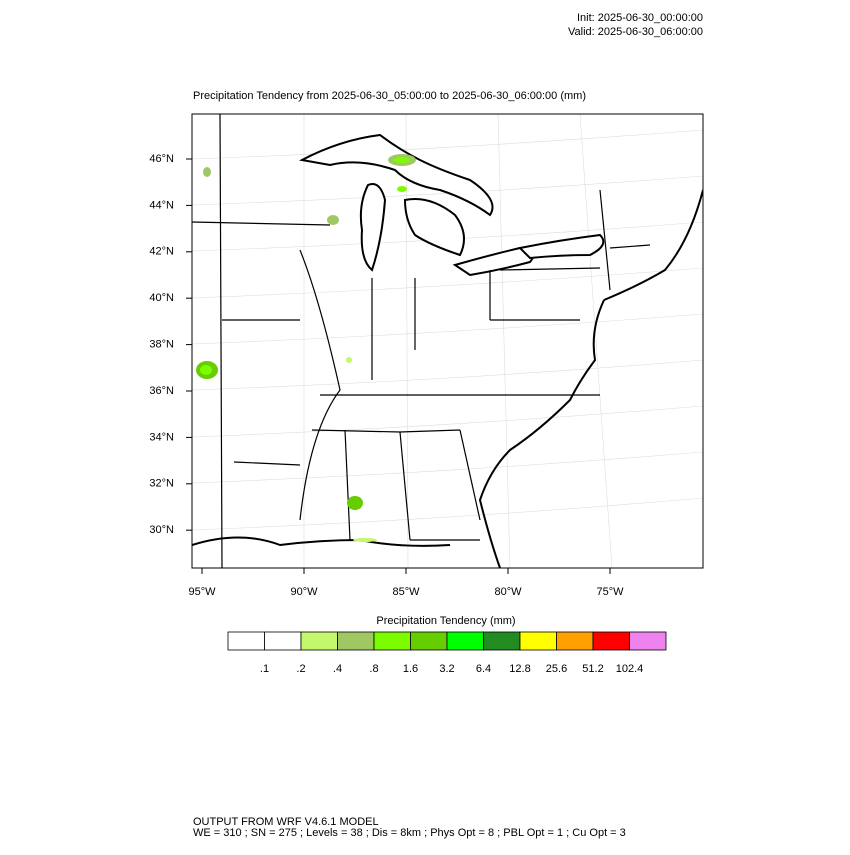  I want to click on lat-label: 42°N, so click(161, 252).